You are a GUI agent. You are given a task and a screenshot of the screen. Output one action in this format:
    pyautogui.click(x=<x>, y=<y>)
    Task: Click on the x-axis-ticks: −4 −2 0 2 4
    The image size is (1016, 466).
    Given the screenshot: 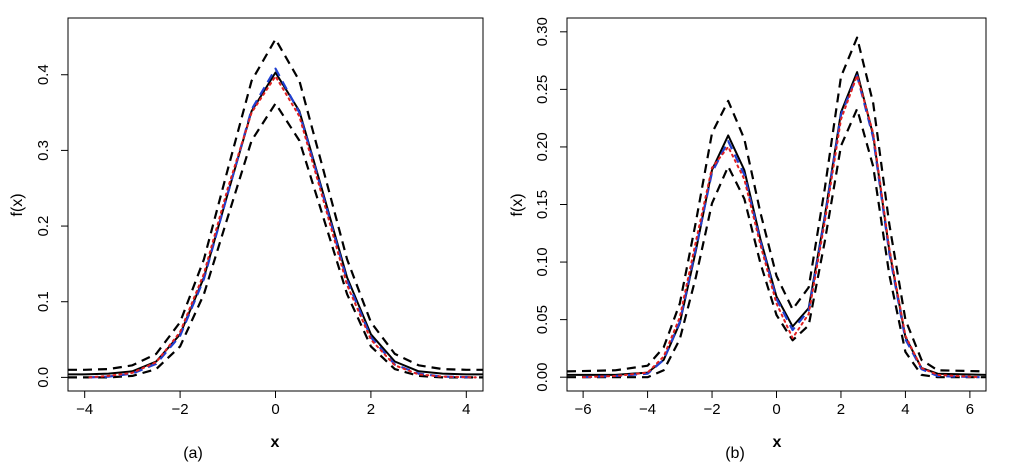 What is the action you would take?
    pyautogui.click(x=273, y=404)
    